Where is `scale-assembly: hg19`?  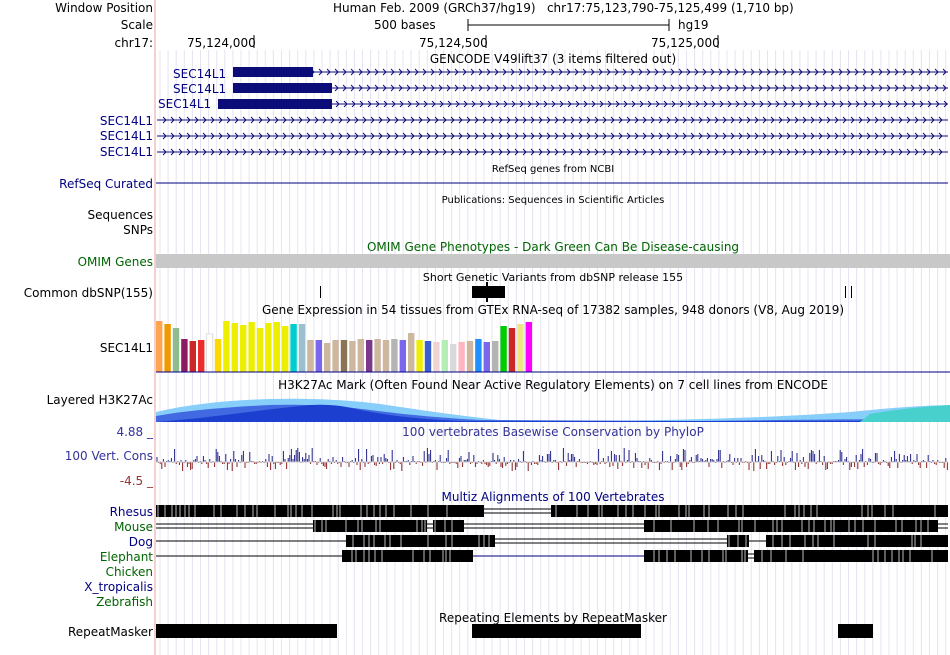
scale-assembly: hg19 is located at coordinates (693, 25).